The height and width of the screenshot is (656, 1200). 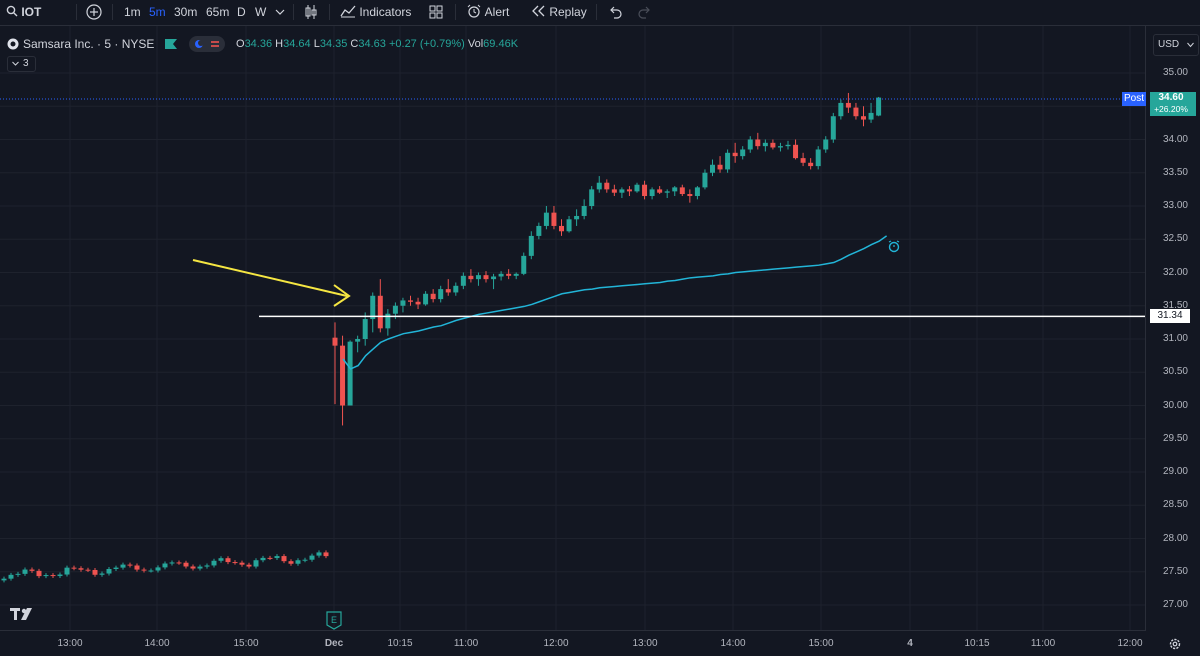 What do you see at coordinates (241, 12) in the screenshot?
I see `interval-d: D` at bounding box center [241, 12].